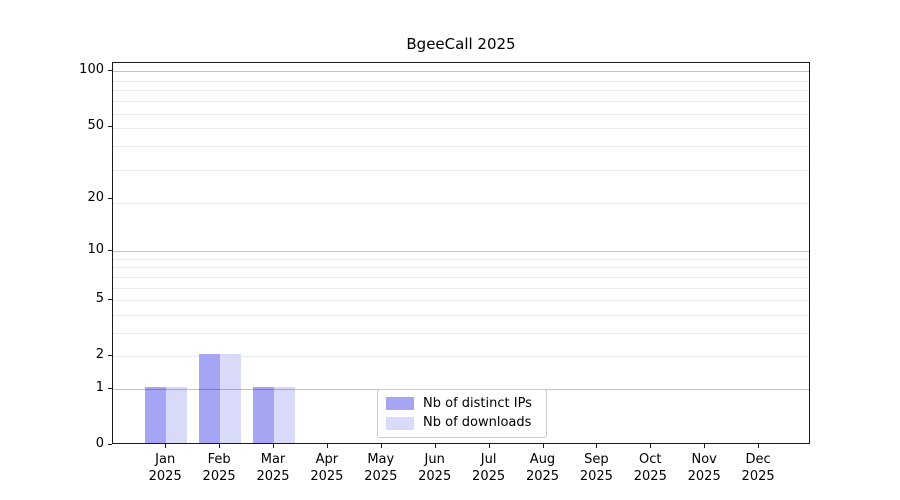  I want to click on bar-distinct-ips-mar, so click(263, 414).